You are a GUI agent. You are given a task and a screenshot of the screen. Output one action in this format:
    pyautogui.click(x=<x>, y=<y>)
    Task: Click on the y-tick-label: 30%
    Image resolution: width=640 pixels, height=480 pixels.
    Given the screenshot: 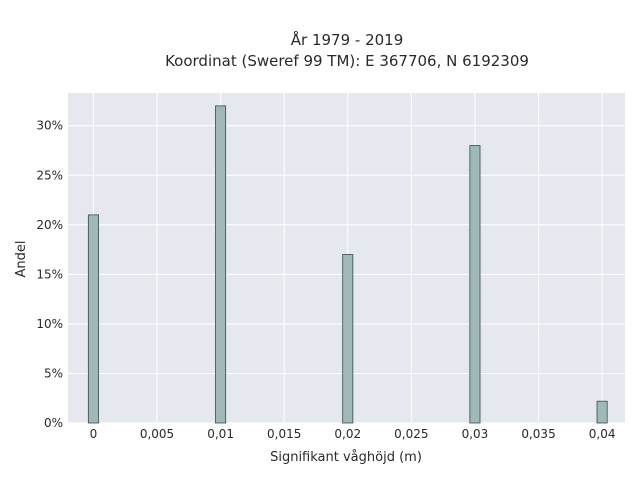 What is the action you would take?
    pyautogui.click(x=49, y=126)
    